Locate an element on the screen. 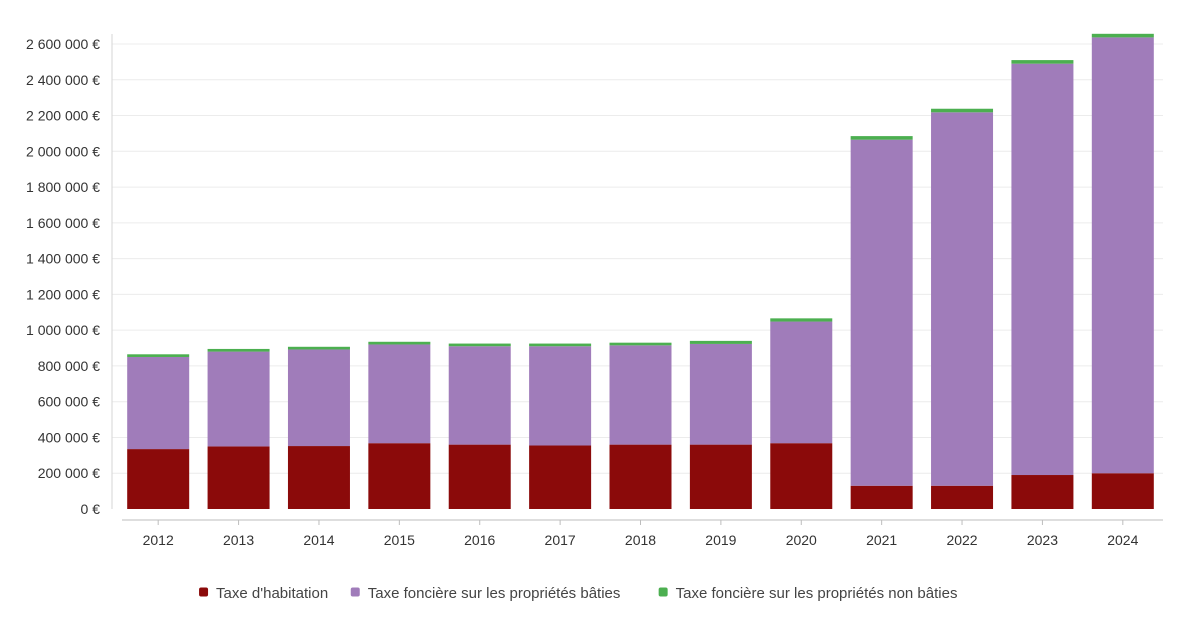 The width and height of the screenshot is (1180, 632). y-tick-label: 2 000 000 € is located at coordinates (63, 151).